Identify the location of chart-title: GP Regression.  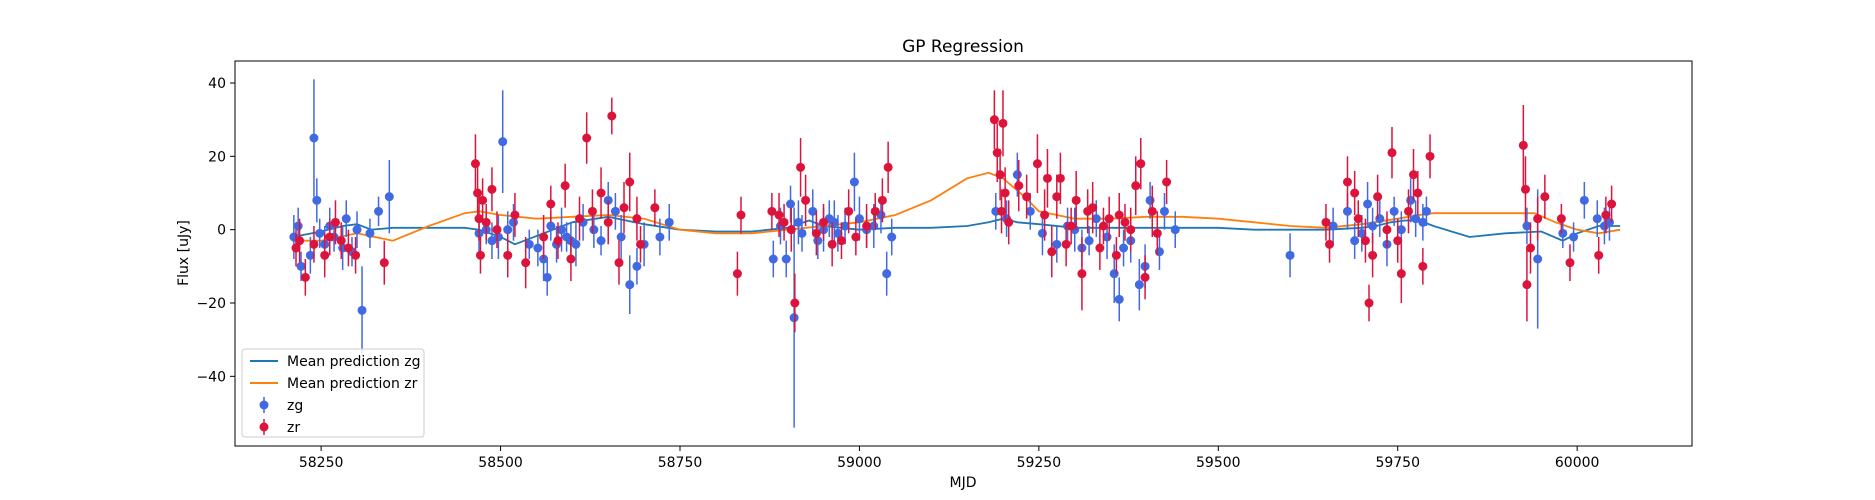
(963, 47).